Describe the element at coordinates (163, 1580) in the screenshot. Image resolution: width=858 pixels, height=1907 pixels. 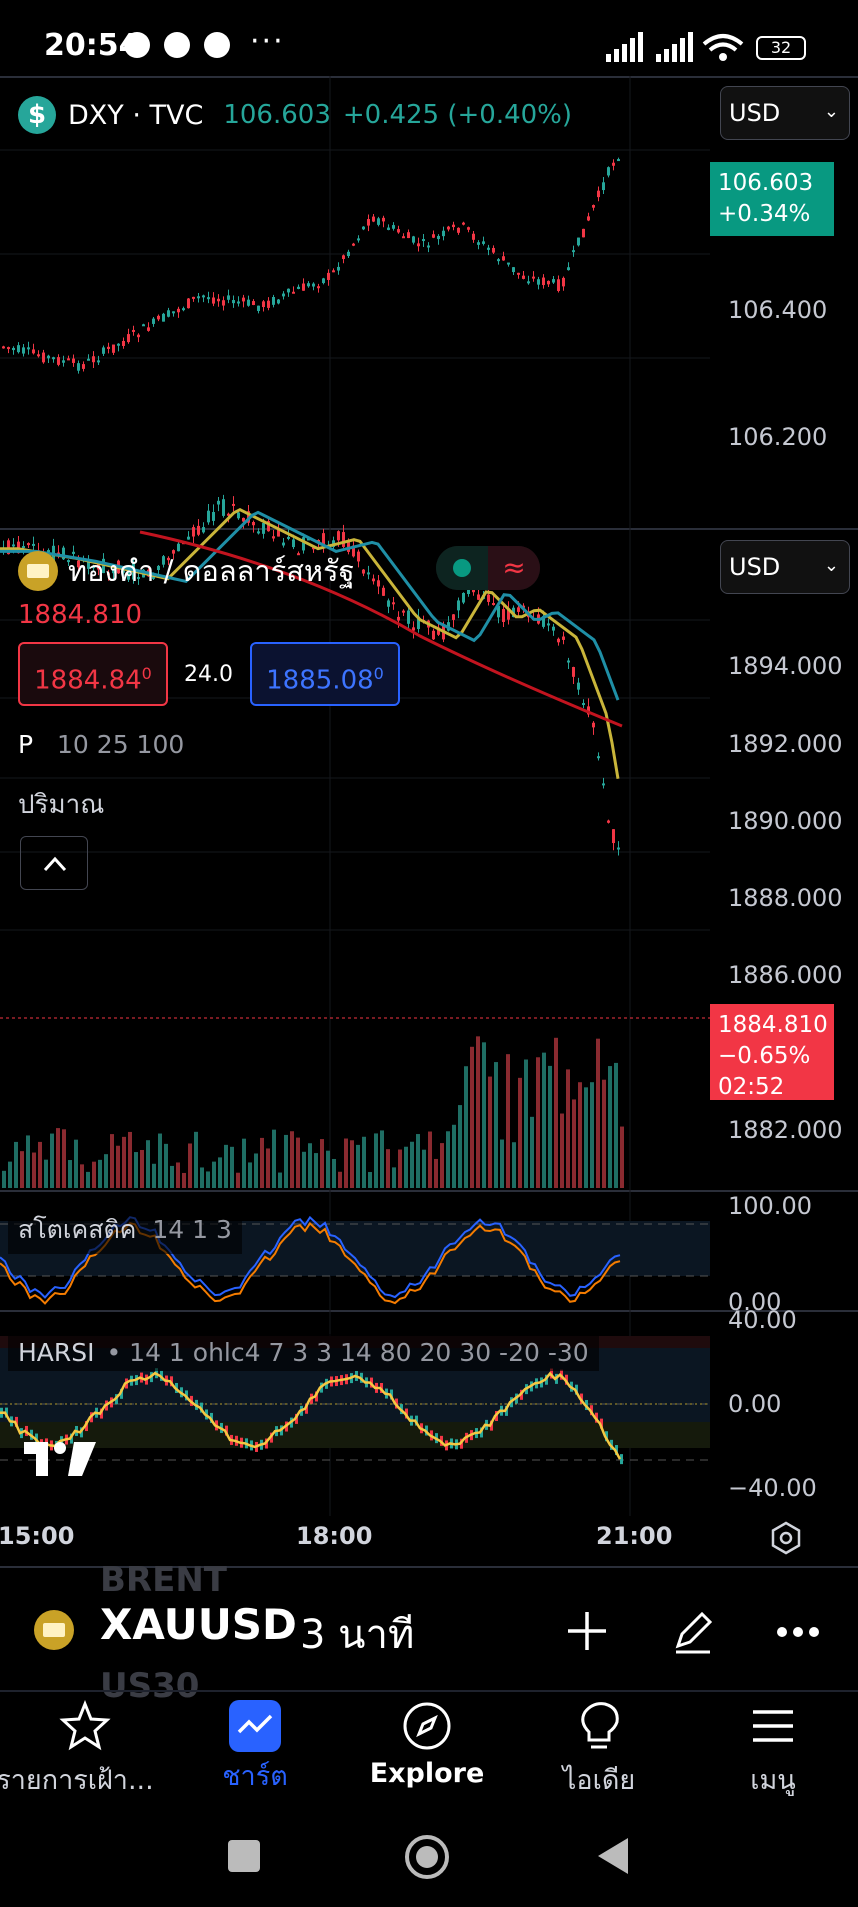
I see `prev-symbol-ghost: BRENT` at that location.